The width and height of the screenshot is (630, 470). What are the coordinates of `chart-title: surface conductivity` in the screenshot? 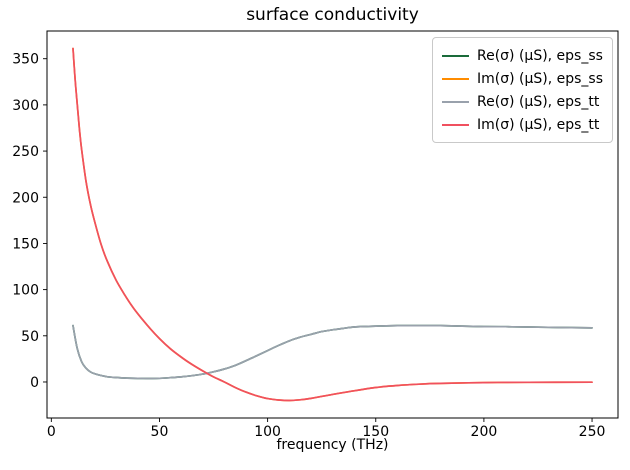 It's located at (332, 15).